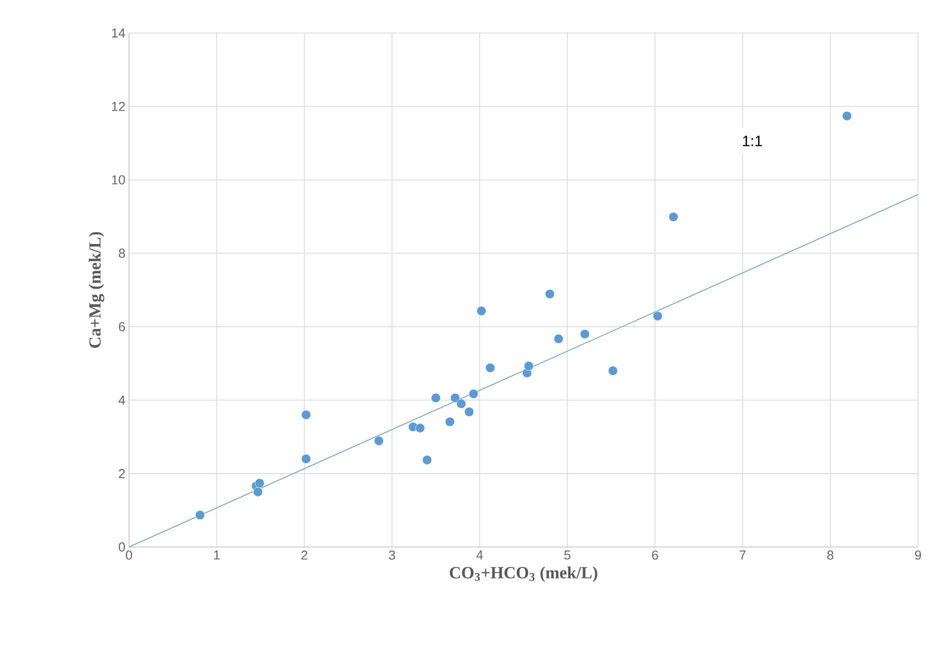 This screenshot has height=669, width=947. Describe the element at coordinates (121, 473) in the screenshot. I see `y-tick-label: 2` at that location.